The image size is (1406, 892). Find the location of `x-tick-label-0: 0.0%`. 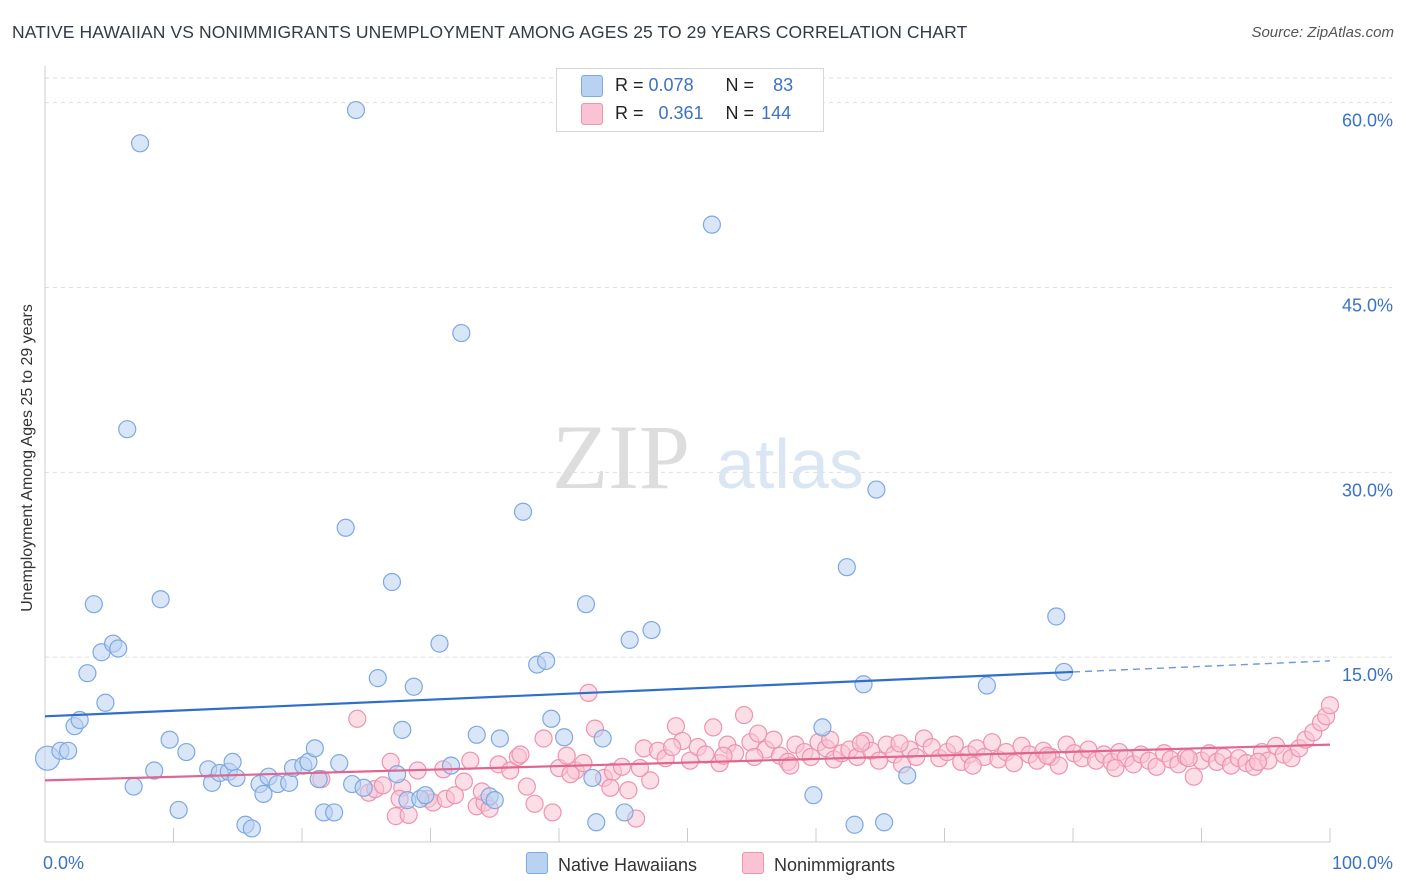

x-tick-label-0: 0.0% is located at coordinates (63, 863).